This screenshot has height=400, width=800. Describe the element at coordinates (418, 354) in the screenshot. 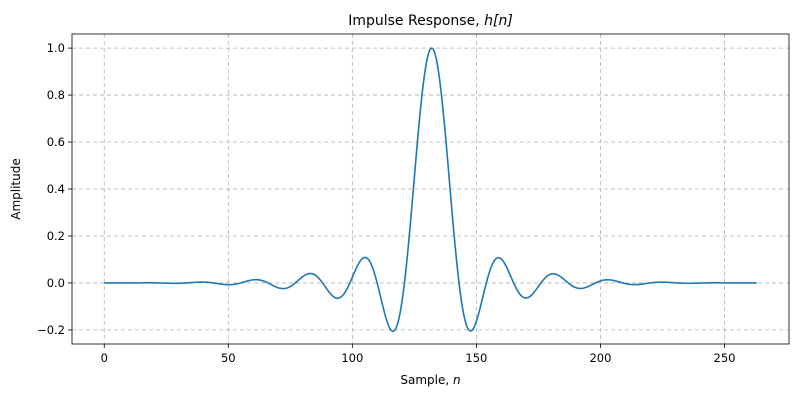

I see `x-axis-ticks: 0 50 100 150 200 250` at that location.